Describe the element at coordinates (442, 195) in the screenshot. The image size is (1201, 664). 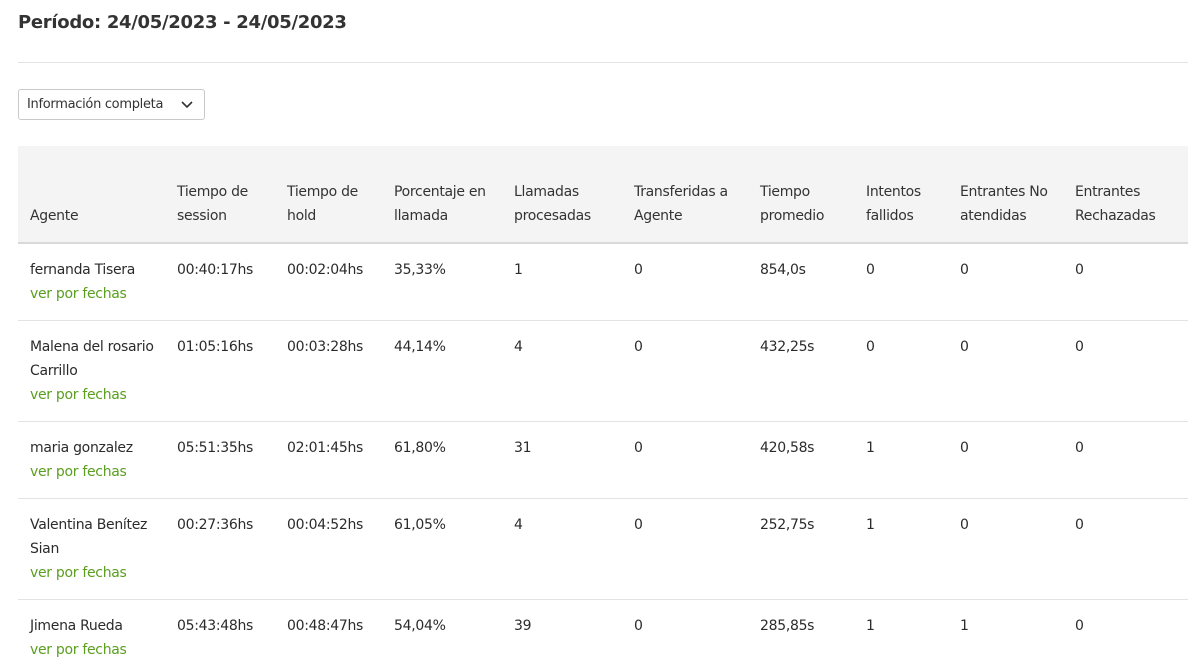
I see `header-call-percentage: Porcentaje en llamada` at that location.